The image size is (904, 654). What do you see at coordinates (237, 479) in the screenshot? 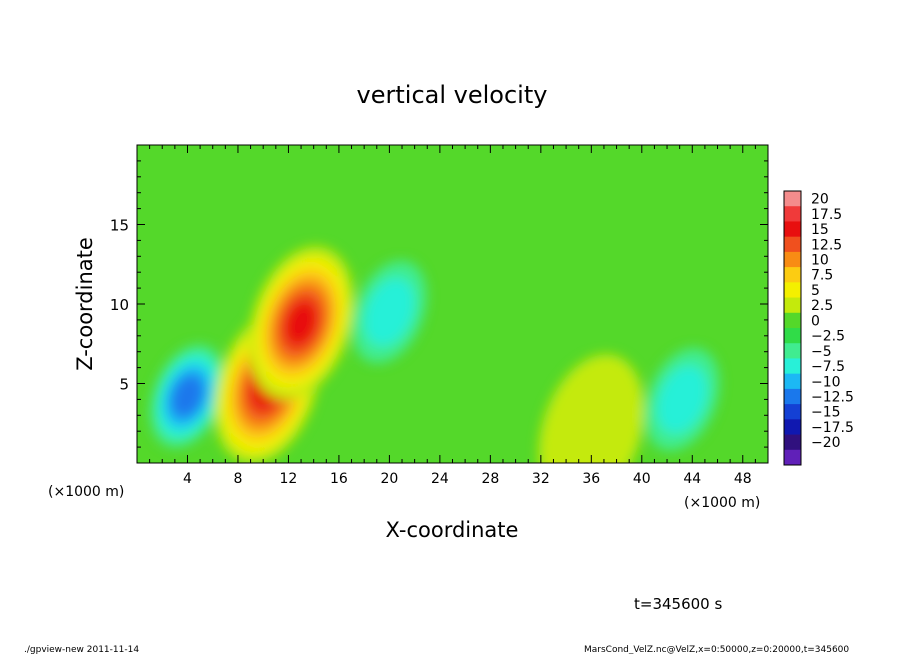
I see `x-tick-label: 8` at bounding box center [237, 479].